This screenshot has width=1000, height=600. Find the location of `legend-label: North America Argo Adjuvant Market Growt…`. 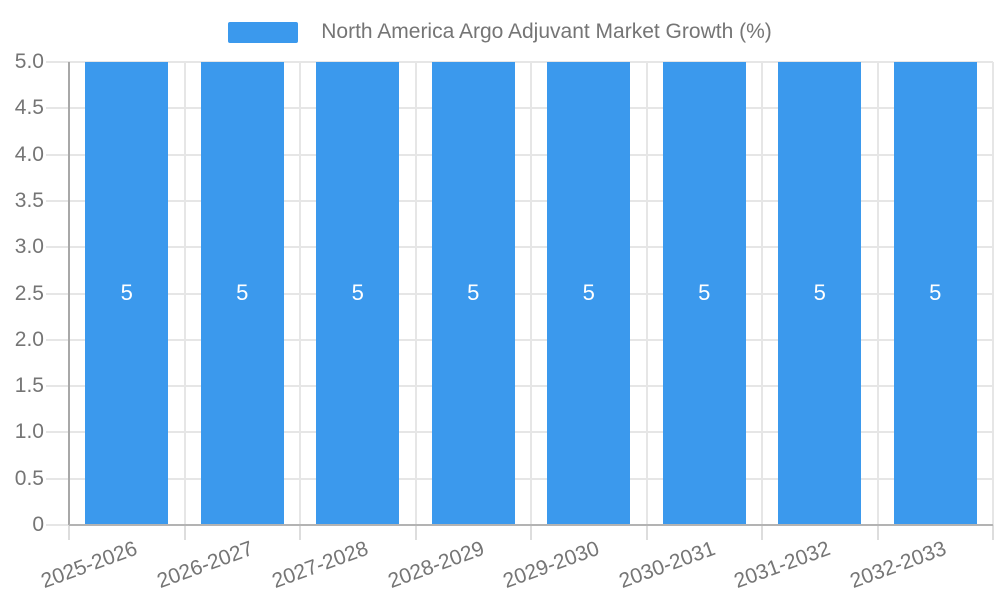

legend-label: North America Argo Adjuvant Market Growt… is located at coordinates (546, 31).